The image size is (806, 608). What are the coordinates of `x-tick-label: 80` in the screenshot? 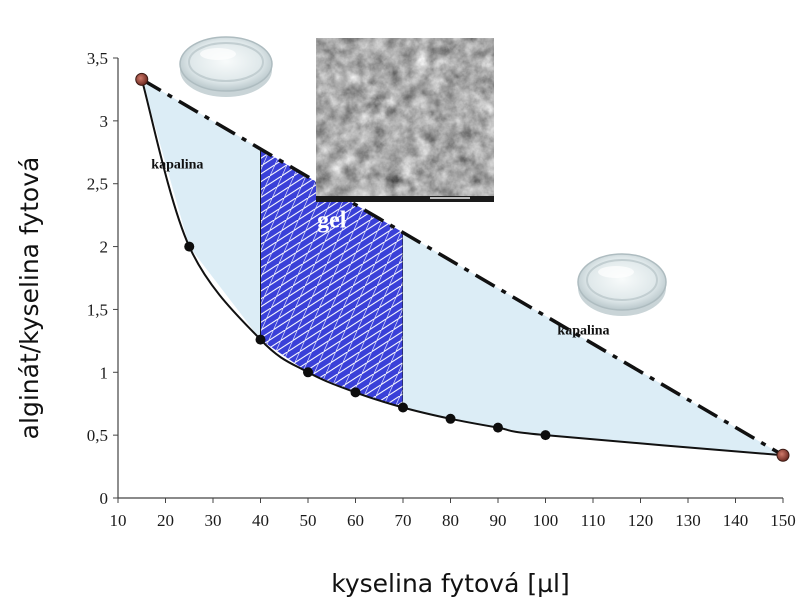 It's located at (450, 520).